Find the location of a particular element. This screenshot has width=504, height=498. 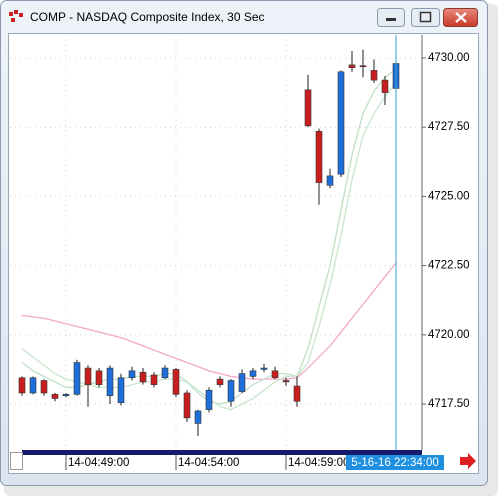

y-tick-label: 4725.00 is located at coordinates (449, 196).